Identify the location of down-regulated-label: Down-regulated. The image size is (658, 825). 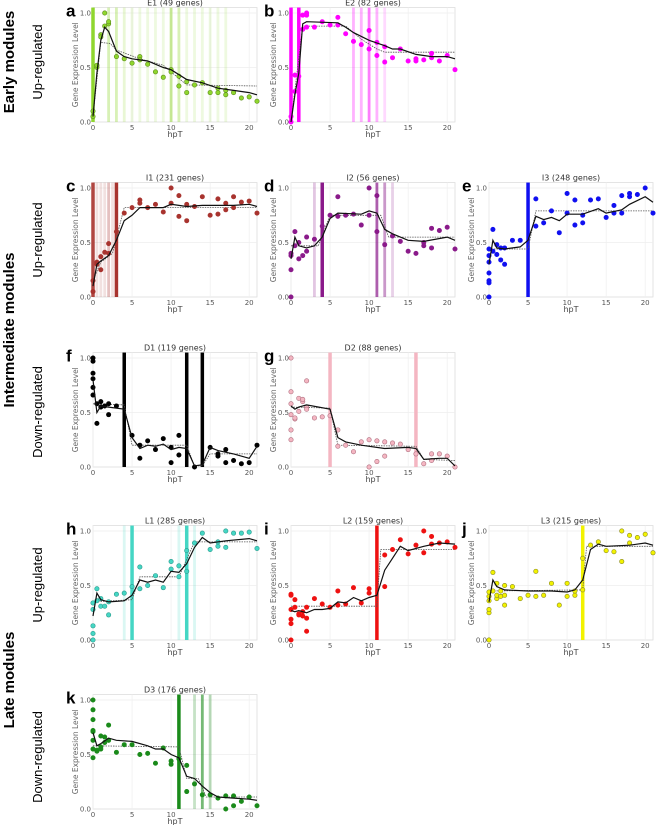
(37, 412).